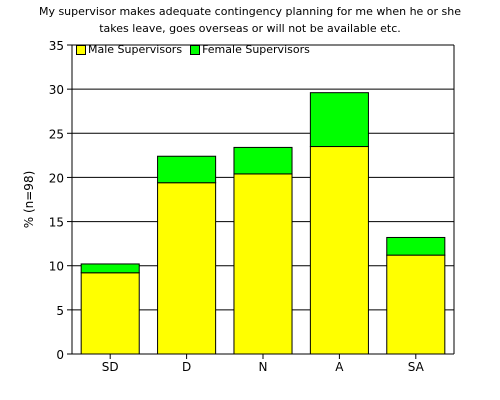 This screenshot has width=500, height=400. What do you see at coordinates (110, 367) in the screenshot?
I see `x-tick-label-sd: SD` at bounding box center [110, 367].